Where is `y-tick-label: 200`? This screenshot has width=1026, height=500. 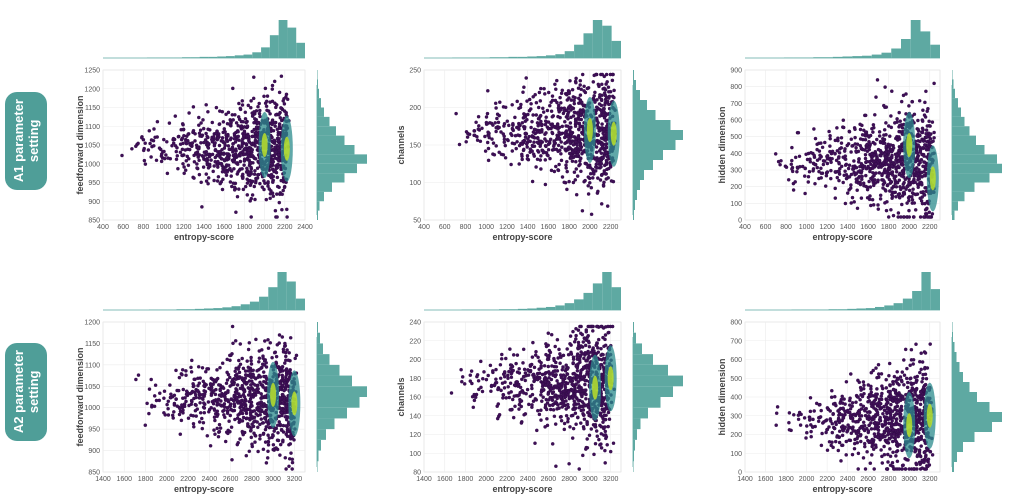 y-tick-label: 200 is located at coordinates (736, 187).